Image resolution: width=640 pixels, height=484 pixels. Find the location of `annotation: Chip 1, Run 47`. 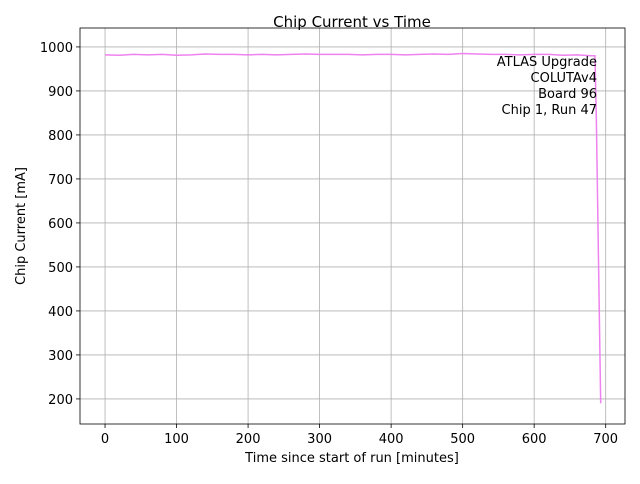

annotation: Chip 1, Run 47 is located at coordinates (549, 110).